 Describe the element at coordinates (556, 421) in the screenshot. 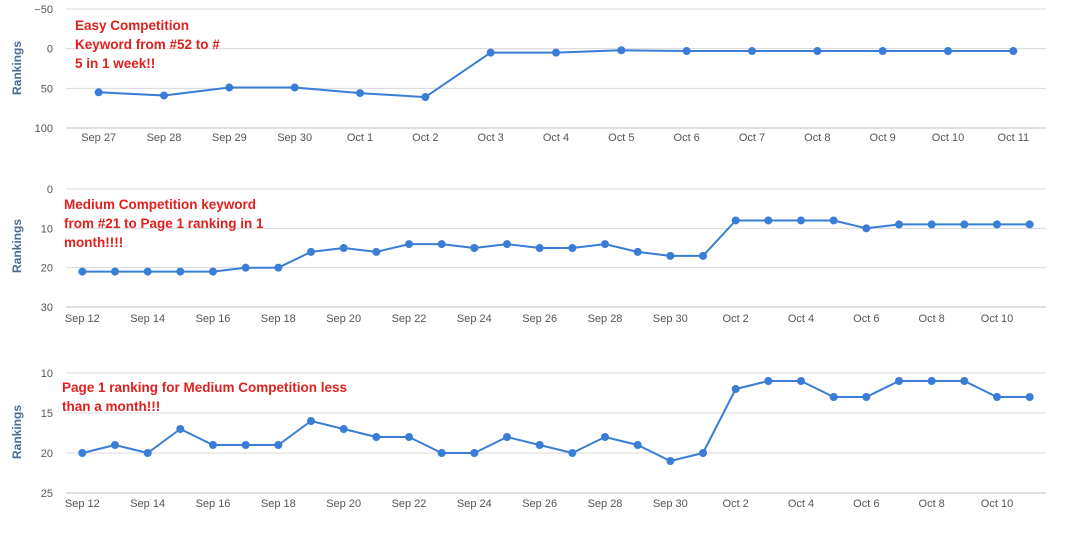

I see `chart3-series-line` at that location.